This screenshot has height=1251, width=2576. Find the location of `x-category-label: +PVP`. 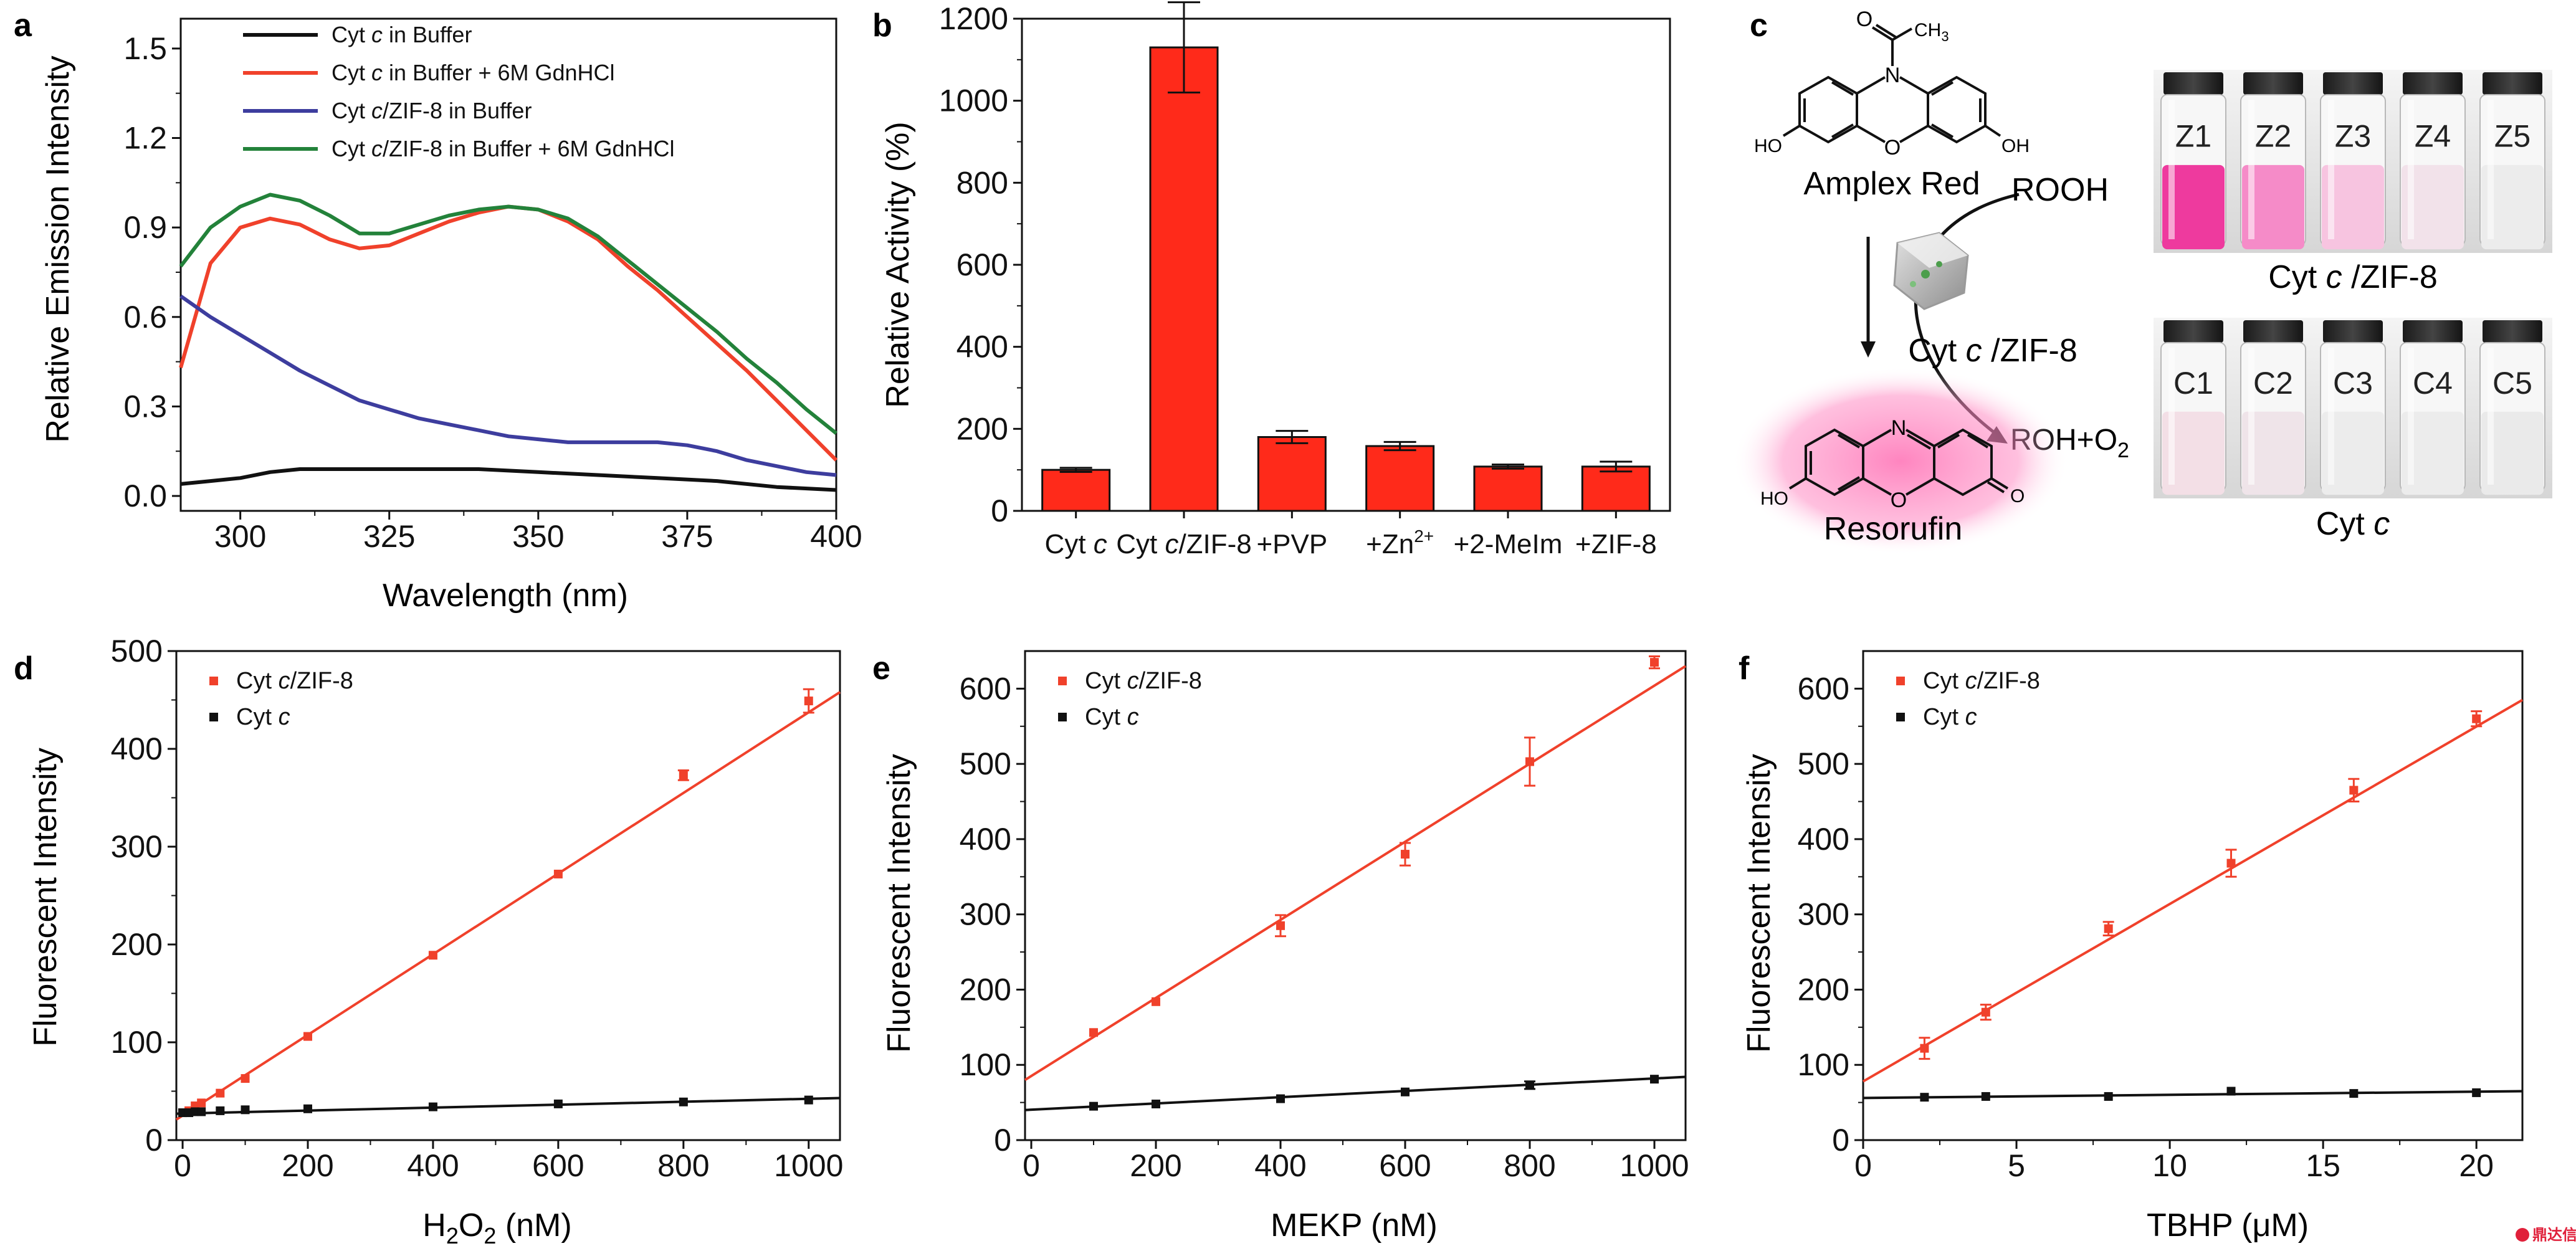

x-category-label: +PVP is located at coordinates (1291, 544).